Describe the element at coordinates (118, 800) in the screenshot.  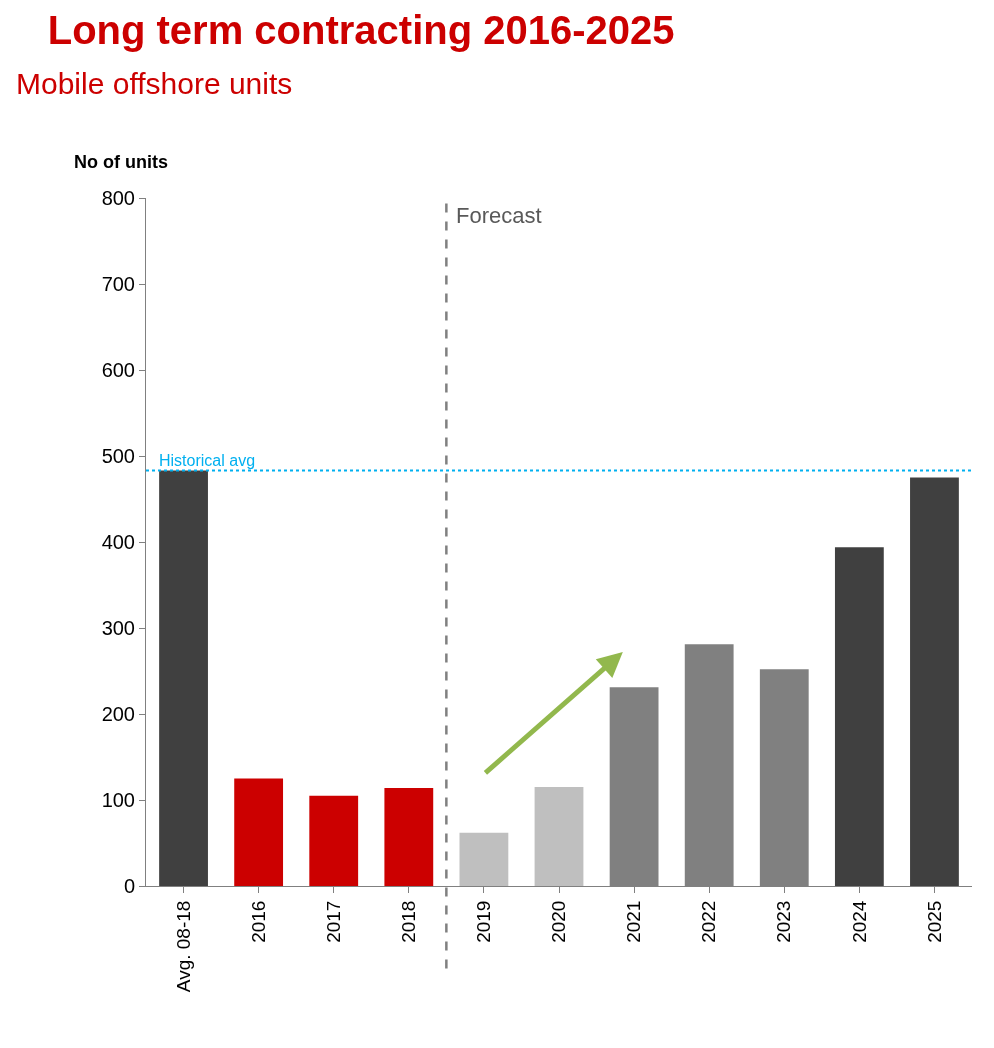
I see `y-tick-label: 100` at that location.